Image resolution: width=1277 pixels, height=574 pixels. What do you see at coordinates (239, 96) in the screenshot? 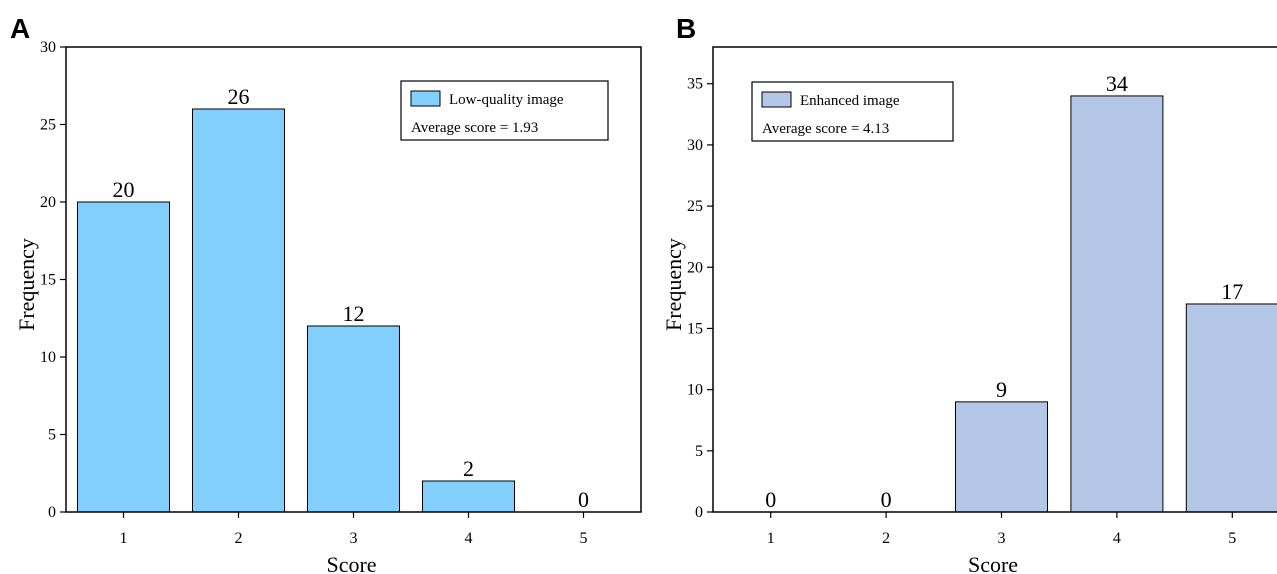
I see `bar-value-label: 26` at bounding box center [239, 96].